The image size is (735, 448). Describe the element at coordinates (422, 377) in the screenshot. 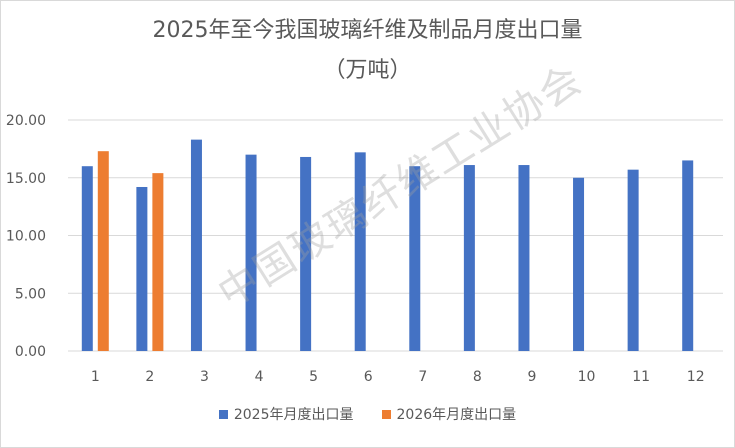

I see `x-tick-label: 7` at that location.